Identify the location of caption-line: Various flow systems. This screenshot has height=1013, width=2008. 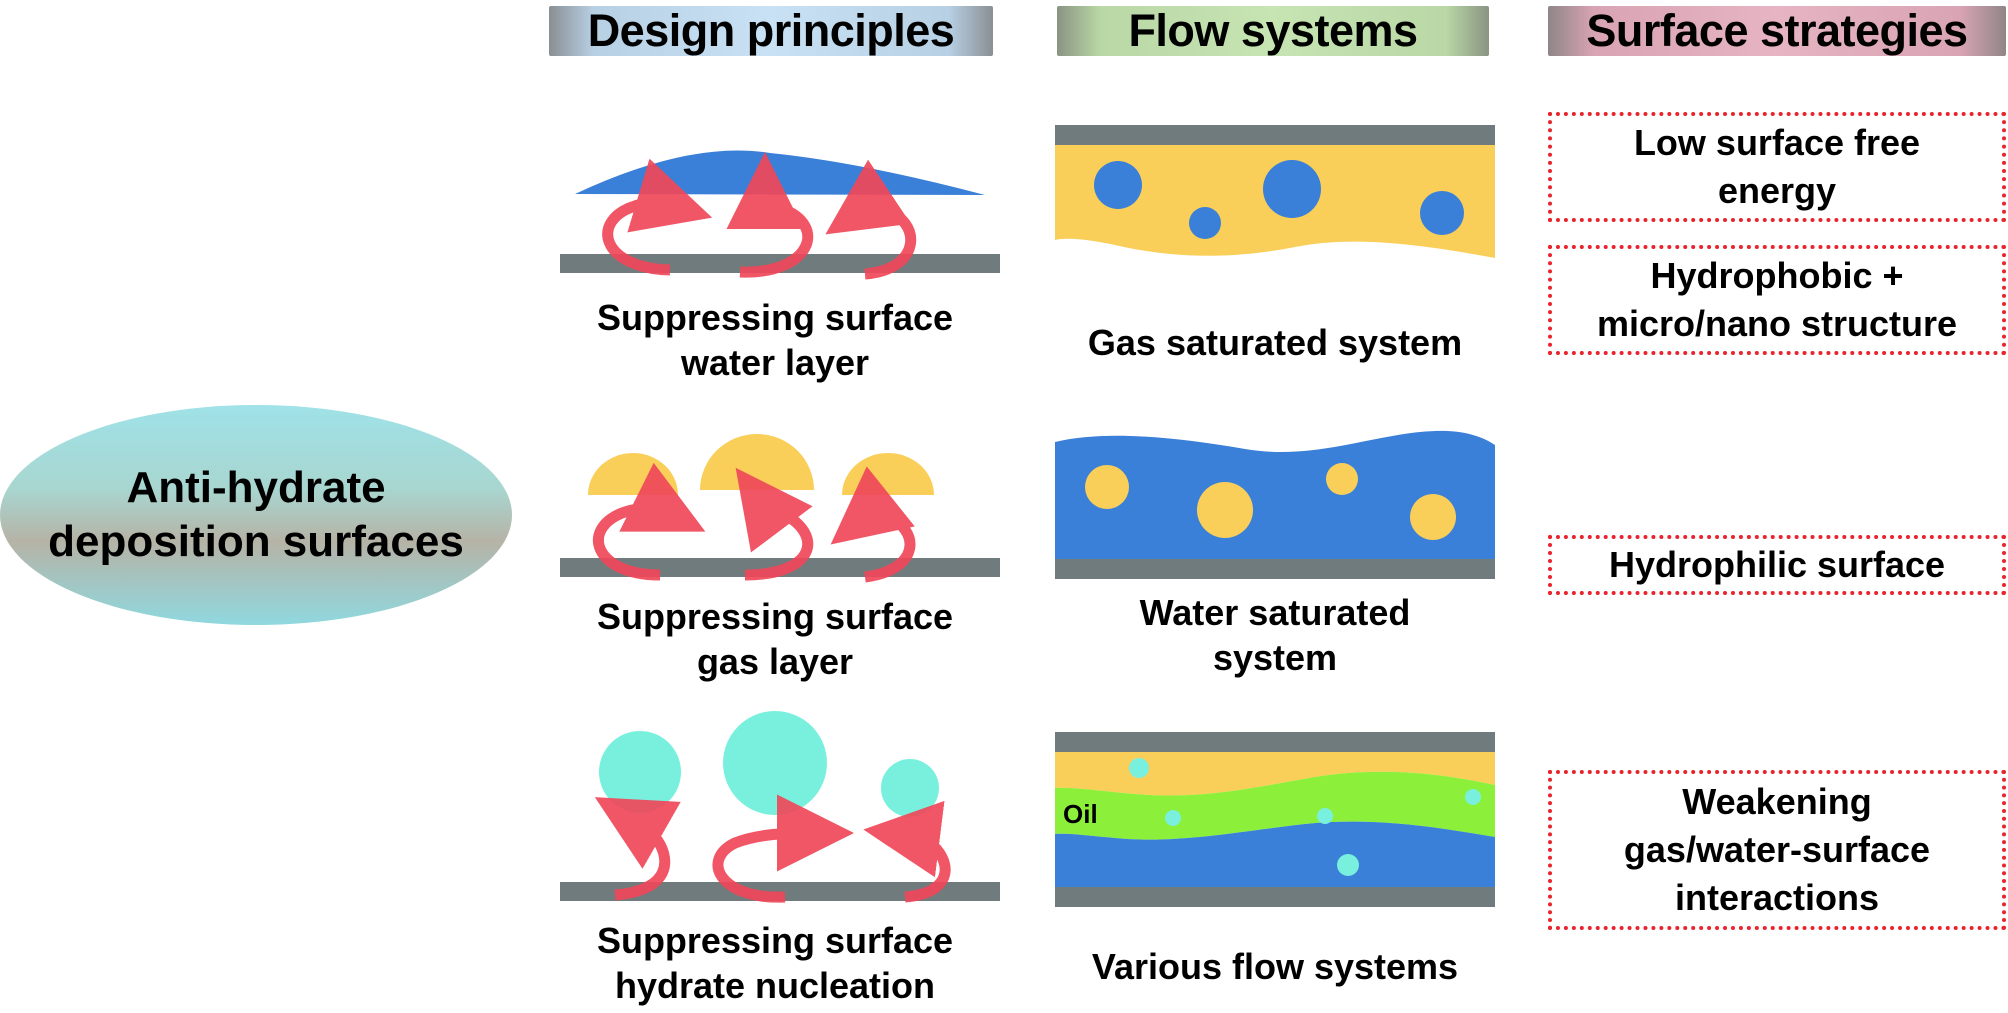
(1275, 966).